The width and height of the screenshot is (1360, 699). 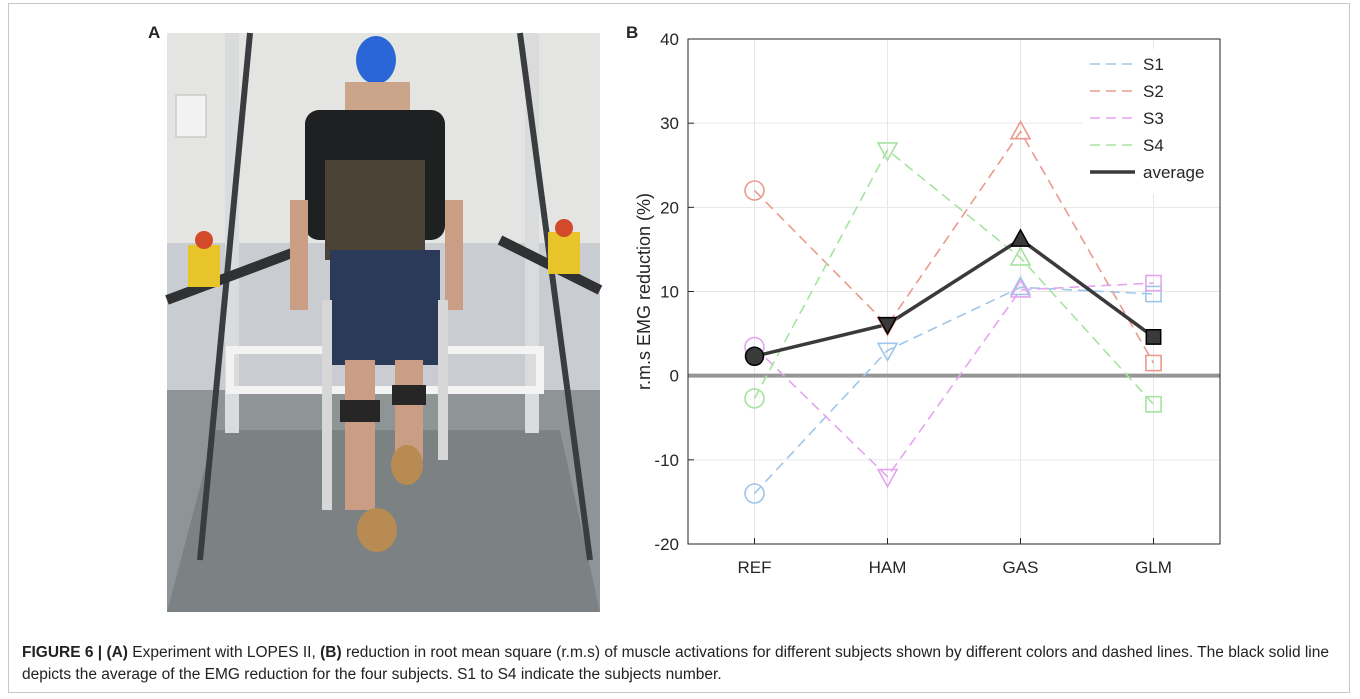 What do you see at coordinates (632, 32) in the screenshot?
I see `panel-label: B` at bounding box center [632, 32].